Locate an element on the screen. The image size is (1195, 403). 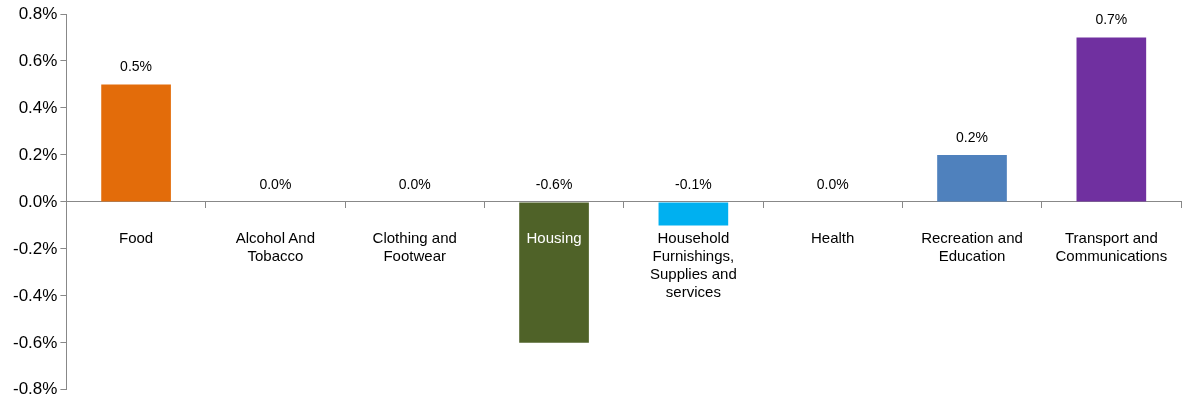
x-tick-label: Food is located at coordinates (136, 238).